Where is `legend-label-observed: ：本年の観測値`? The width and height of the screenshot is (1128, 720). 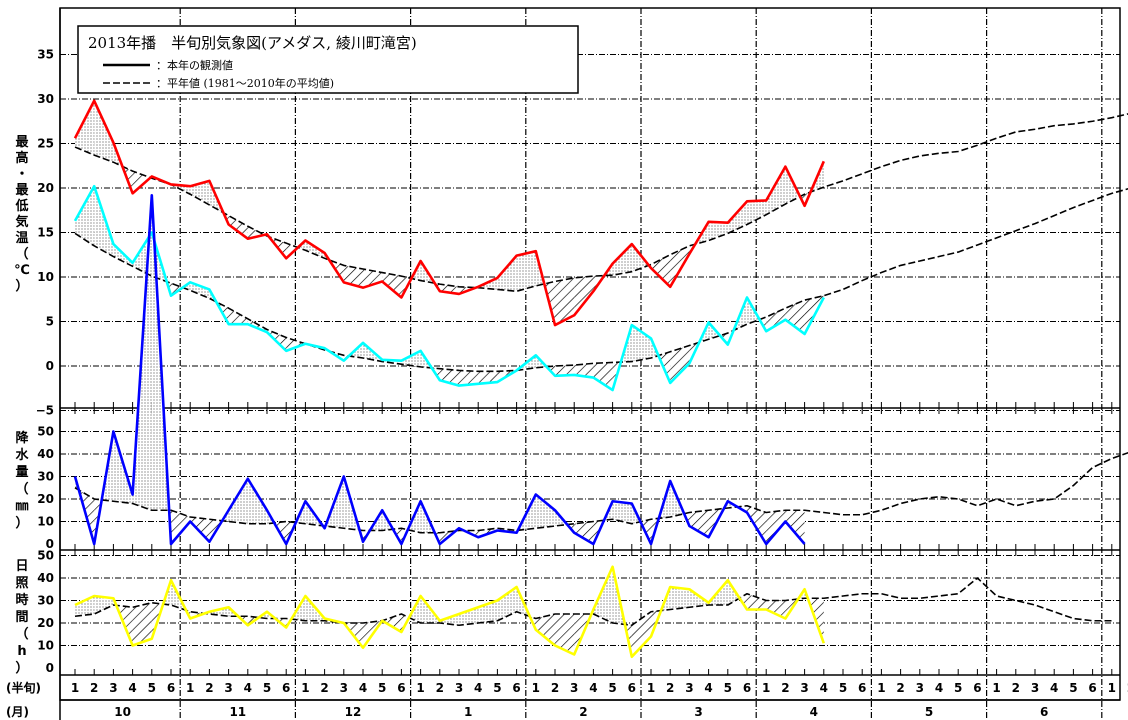 legend-label-observed: ：本年の観測値 is located at coordinates (194, 65).